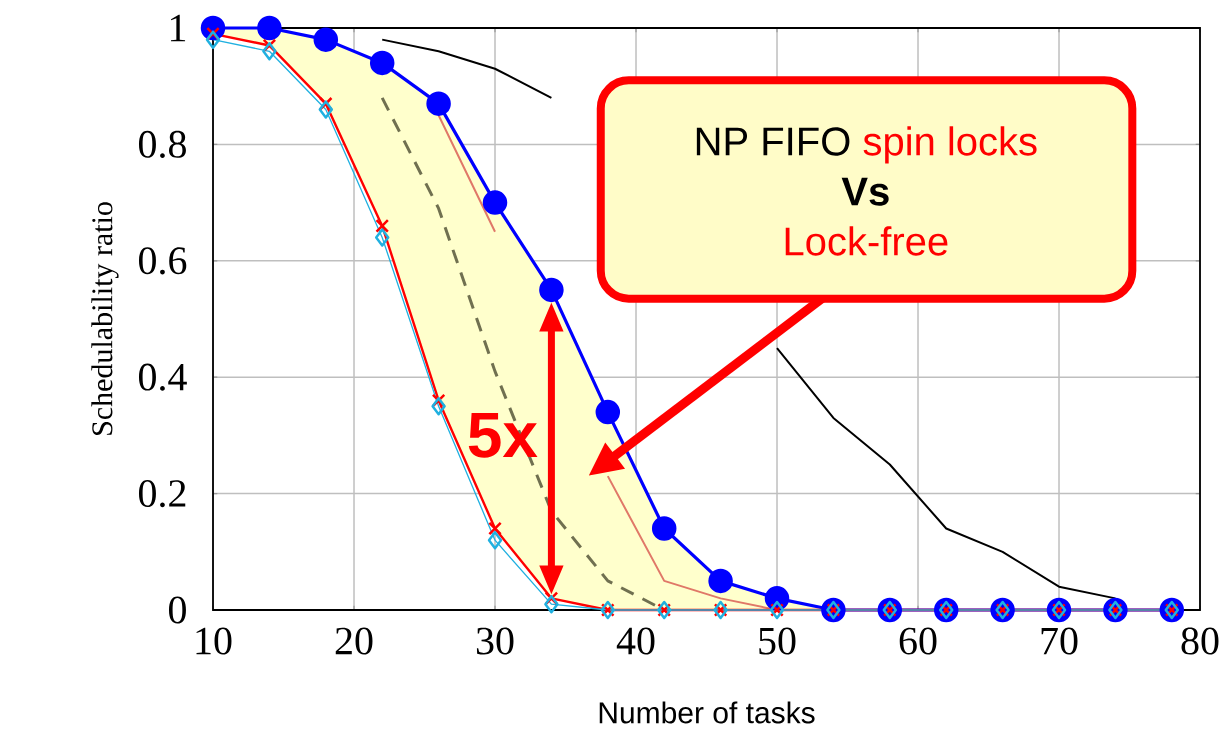  Describe the element at coordinates (162, 144) in the screenshot. I see `y-tick-label: 0.8` at that location.